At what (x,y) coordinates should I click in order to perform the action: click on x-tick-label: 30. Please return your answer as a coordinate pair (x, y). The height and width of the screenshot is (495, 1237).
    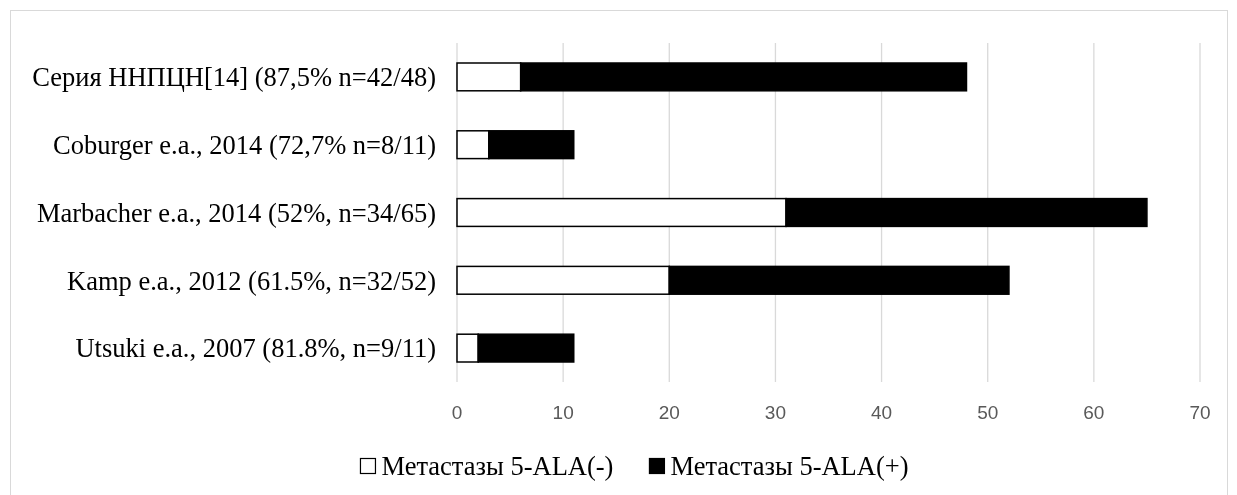
    Looking at the image, I should click on (775, 412).